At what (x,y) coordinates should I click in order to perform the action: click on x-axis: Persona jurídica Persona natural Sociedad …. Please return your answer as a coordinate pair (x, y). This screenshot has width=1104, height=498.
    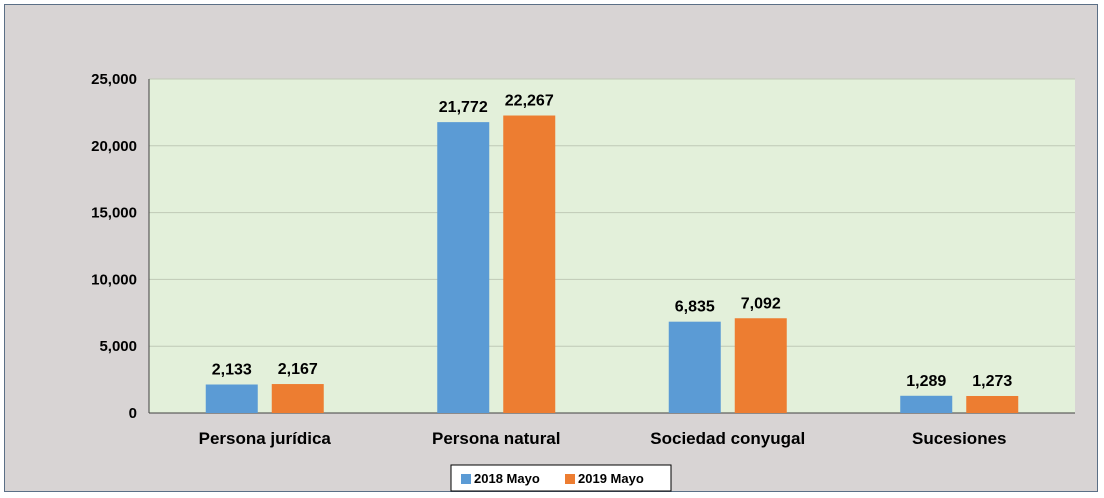
    Looking at the image, I should click on (603, 438).